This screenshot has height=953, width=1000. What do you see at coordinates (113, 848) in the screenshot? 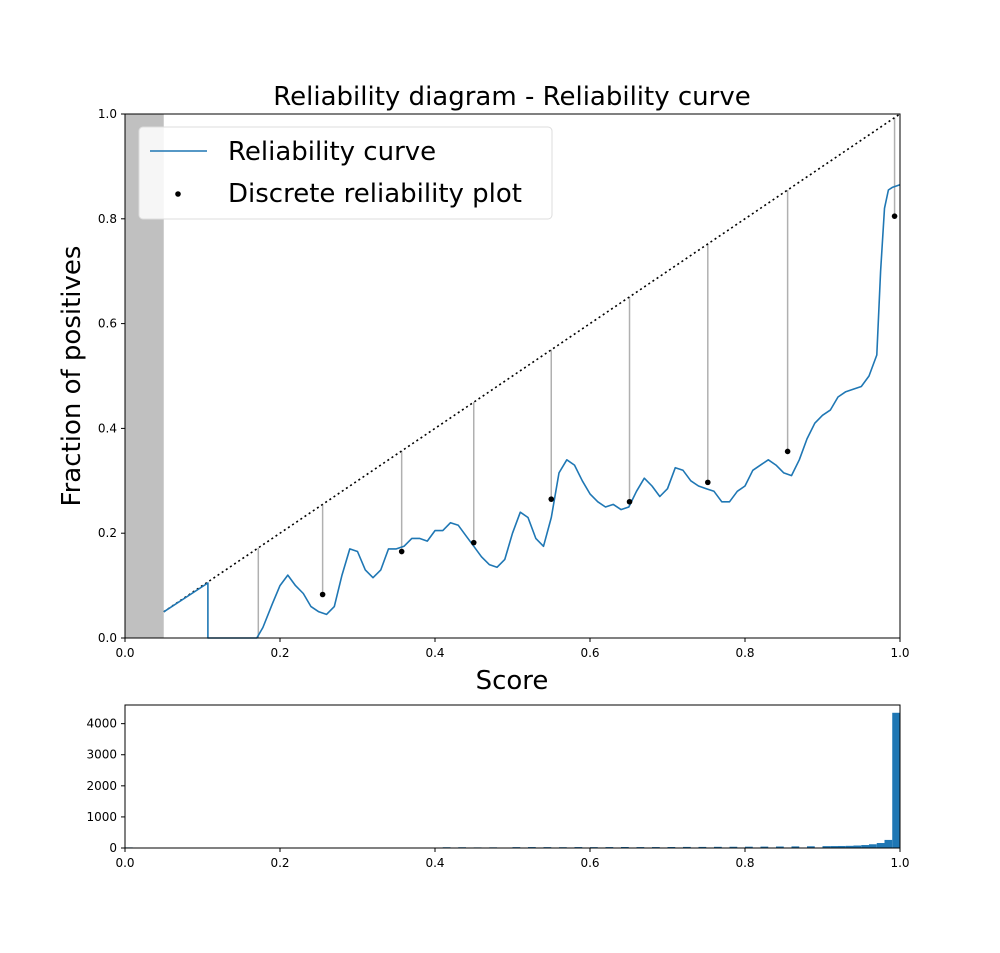
I see `hist-y-tick-label: 0` at bounding box center [113, 848].